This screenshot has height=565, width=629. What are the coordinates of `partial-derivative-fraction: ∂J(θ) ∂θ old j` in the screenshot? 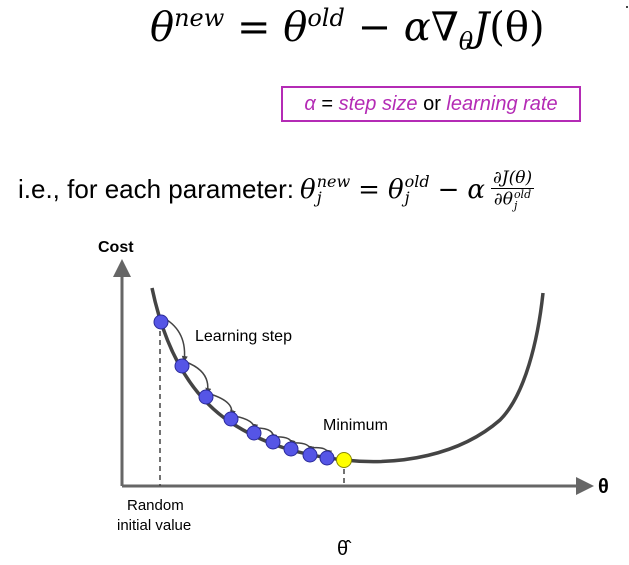 It's located at (512, 189).